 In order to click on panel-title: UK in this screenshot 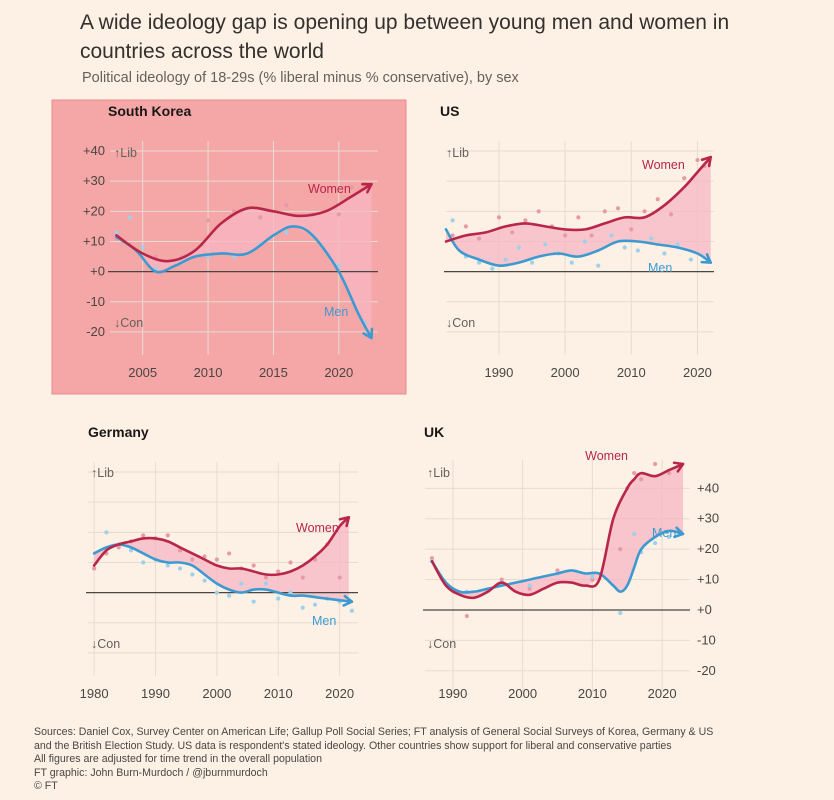, I will do `click(434, 432)`.